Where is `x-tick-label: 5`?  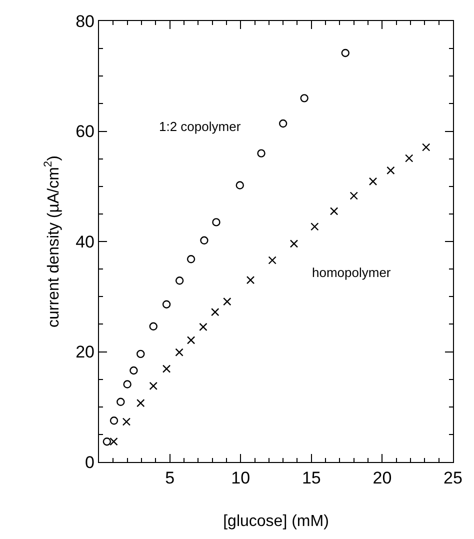 x-tick-label: 5 is located at coordinates (170, 478).